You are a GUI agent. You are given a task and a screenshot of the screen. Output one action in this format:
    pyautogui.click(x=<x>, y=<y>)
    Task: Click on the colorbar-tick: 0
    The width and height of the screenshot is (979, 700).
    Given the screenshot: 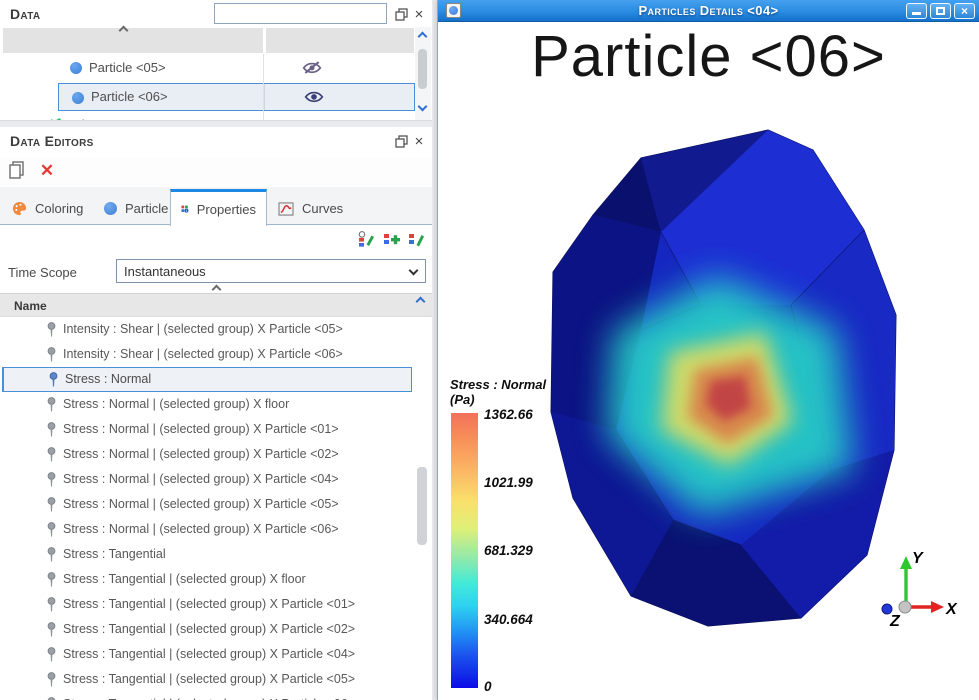 What is the action you would take?
    pyautogui.click(x=488, y=686)
    